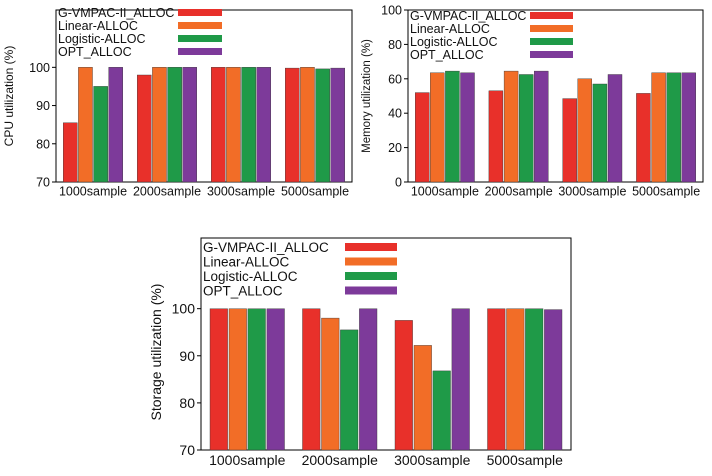 The height and width of the screenshot is (476, 712). What do you see at coordinates (398, 183) in the screenshot?
I see `y-tick-label: 0` at bounding box center [398, 183].